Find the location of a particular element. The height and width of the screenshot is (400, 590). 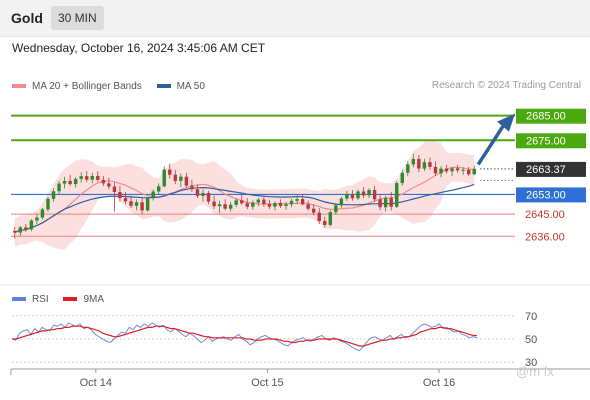

symbol-label: Gold is located at coordinates (27, 18).